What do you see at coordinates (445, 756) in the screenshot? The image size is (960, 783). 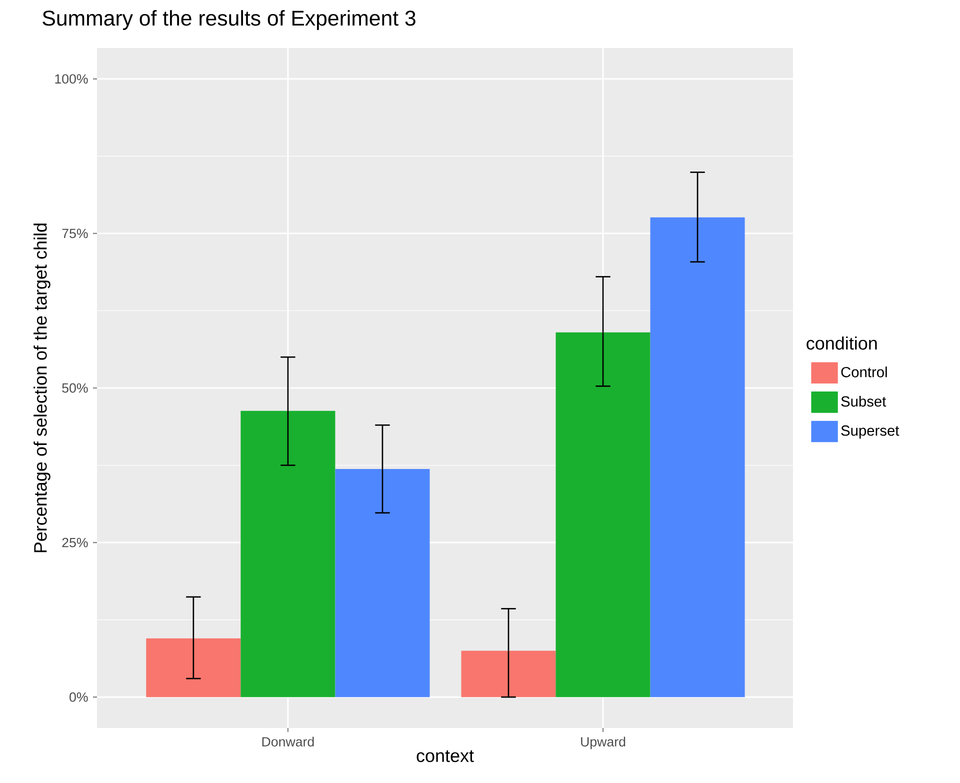 I see `x-axis-title: context` at bounding box center [445, 756].